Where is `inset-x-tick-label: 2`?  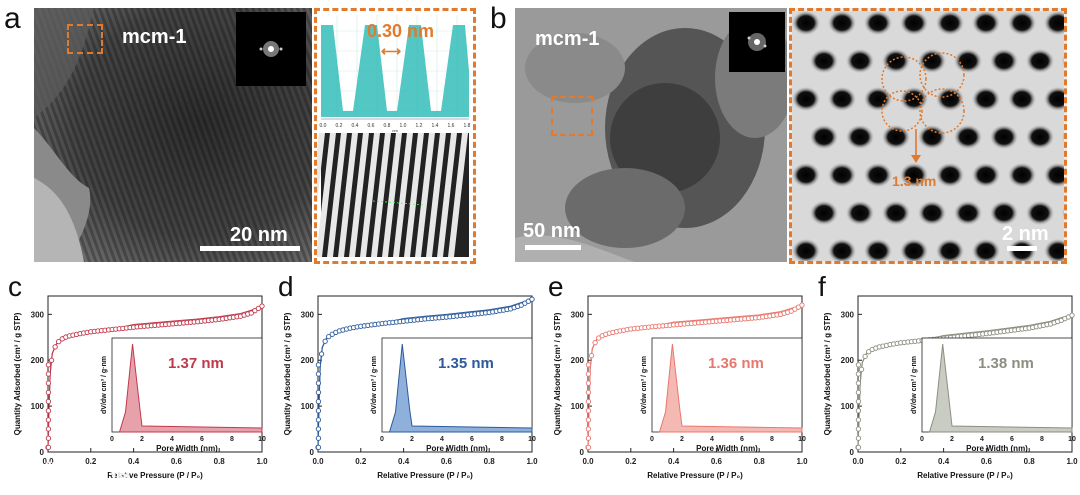
inset-x-tick-label: 2 is located at coordinates (952, 439).